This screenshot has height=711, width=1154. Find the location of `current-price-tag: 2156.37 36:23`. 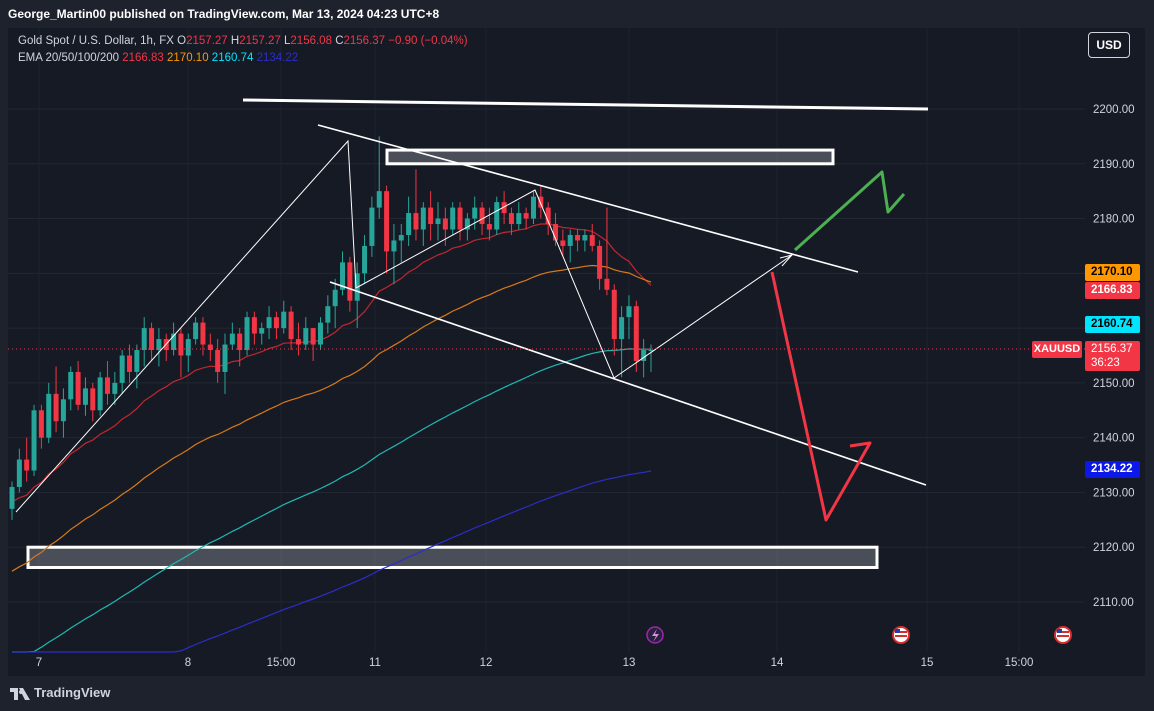

current-price-tag: 2156.37 36:23 is located at coordinates (1112, 356).